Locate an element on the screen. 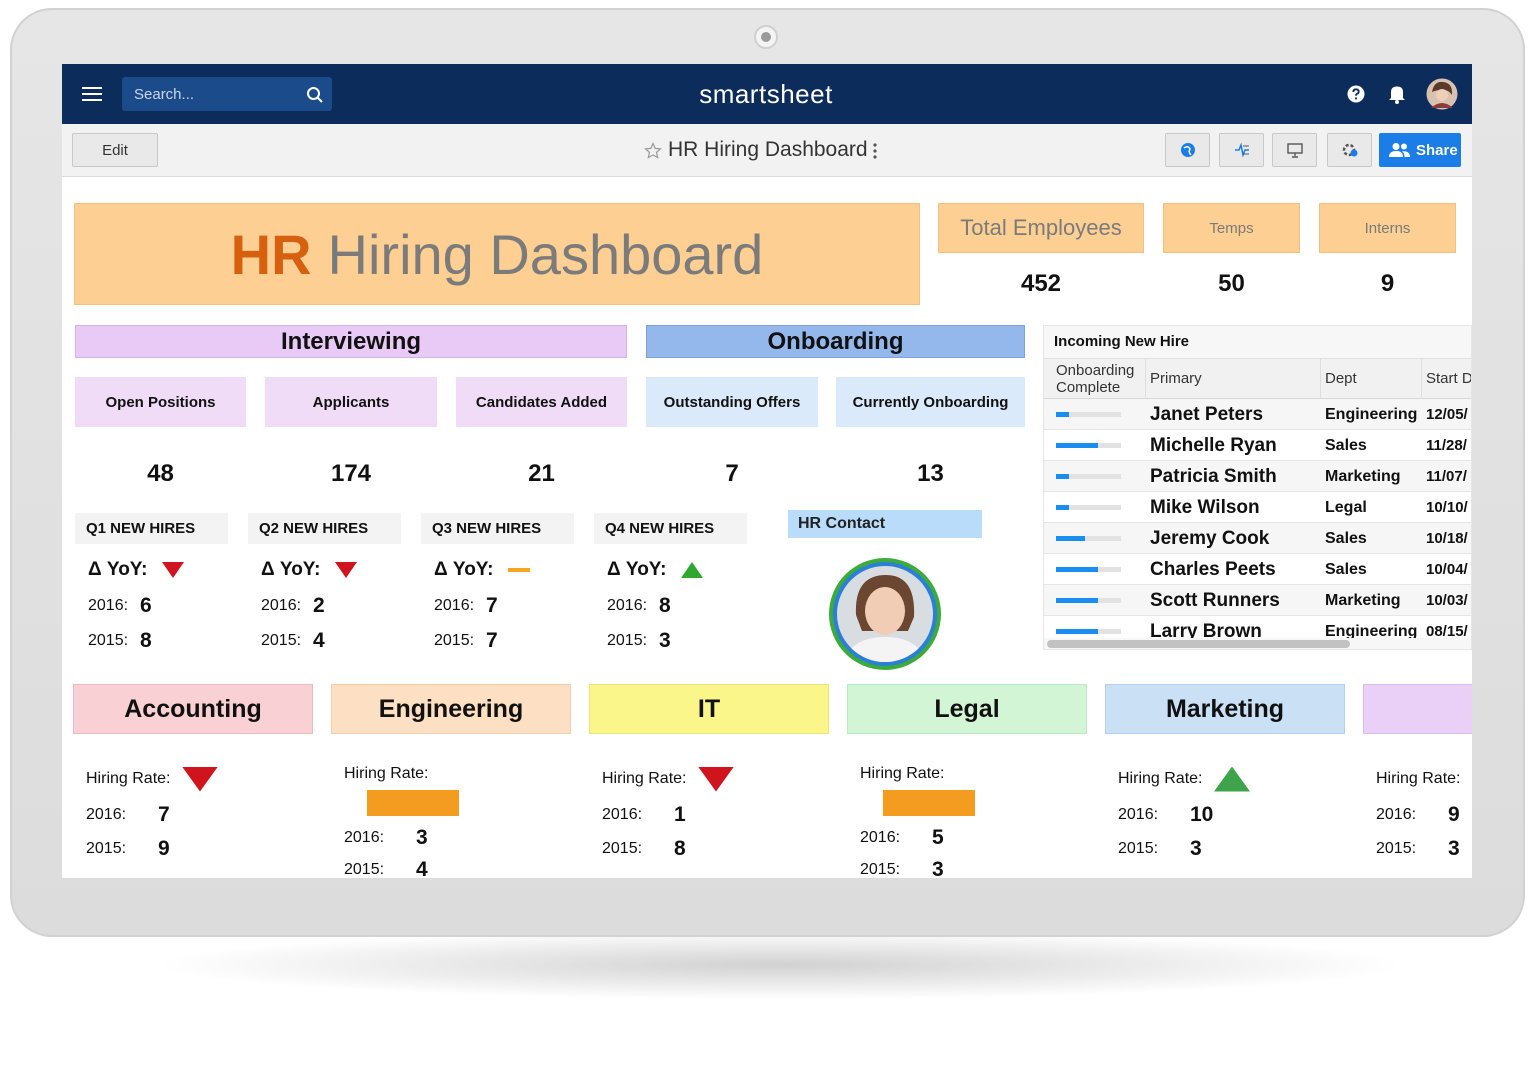  department-header: Legal is located at coordinates (967, 709).